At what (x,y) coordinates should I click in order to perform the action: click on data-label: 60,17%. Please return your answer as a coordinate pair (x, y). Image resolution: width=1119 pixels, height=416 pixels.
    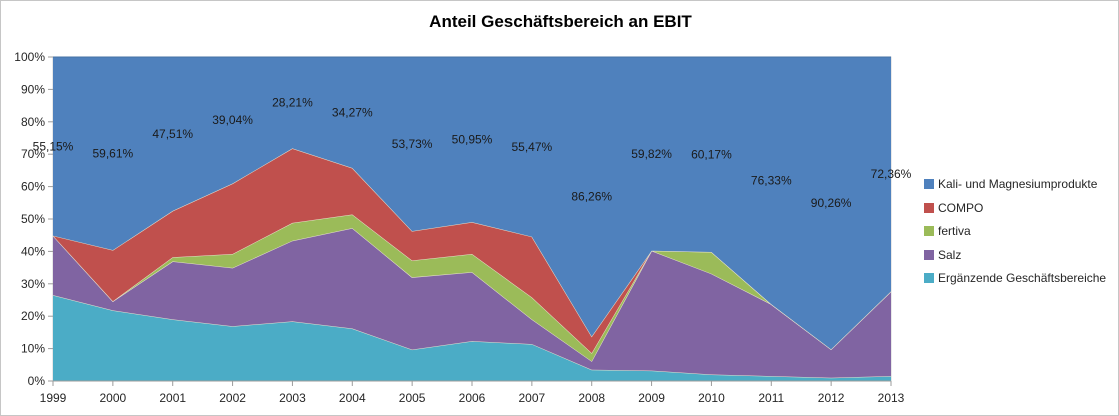
    Looking at the image, I should click on (711, 154).